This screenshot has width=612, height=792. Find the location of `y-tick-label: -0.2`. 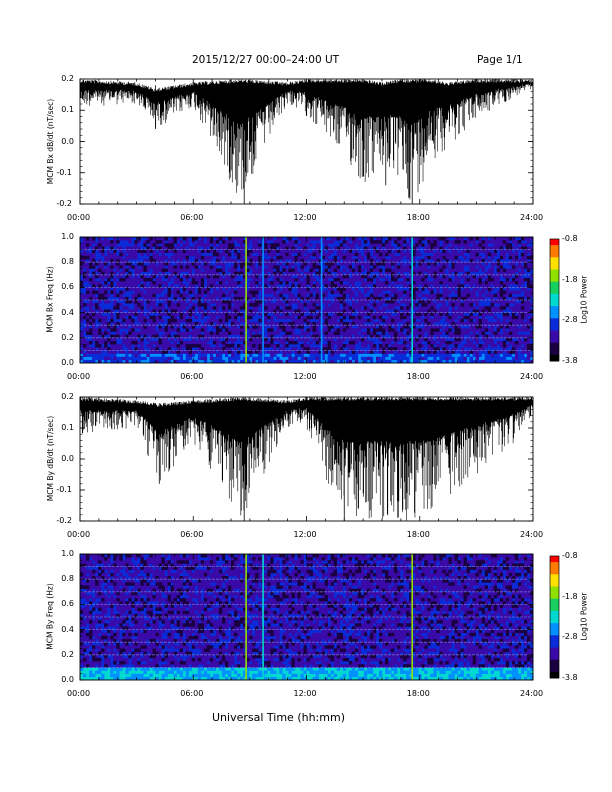

y-tick-label: -0.2 is located at coordinates (64, 520).